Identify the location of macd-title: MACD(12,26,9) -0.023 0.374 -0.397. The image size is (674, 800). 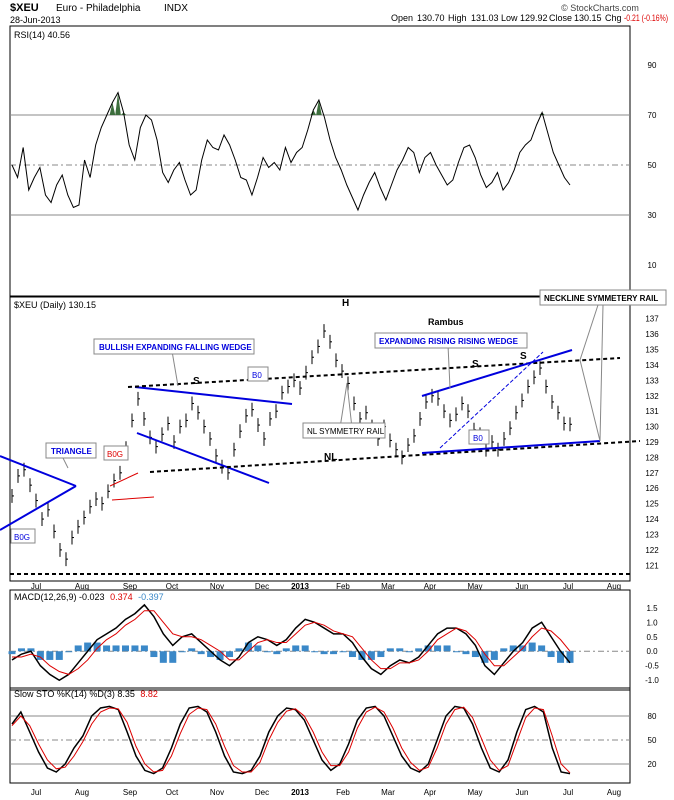
(89, 597).